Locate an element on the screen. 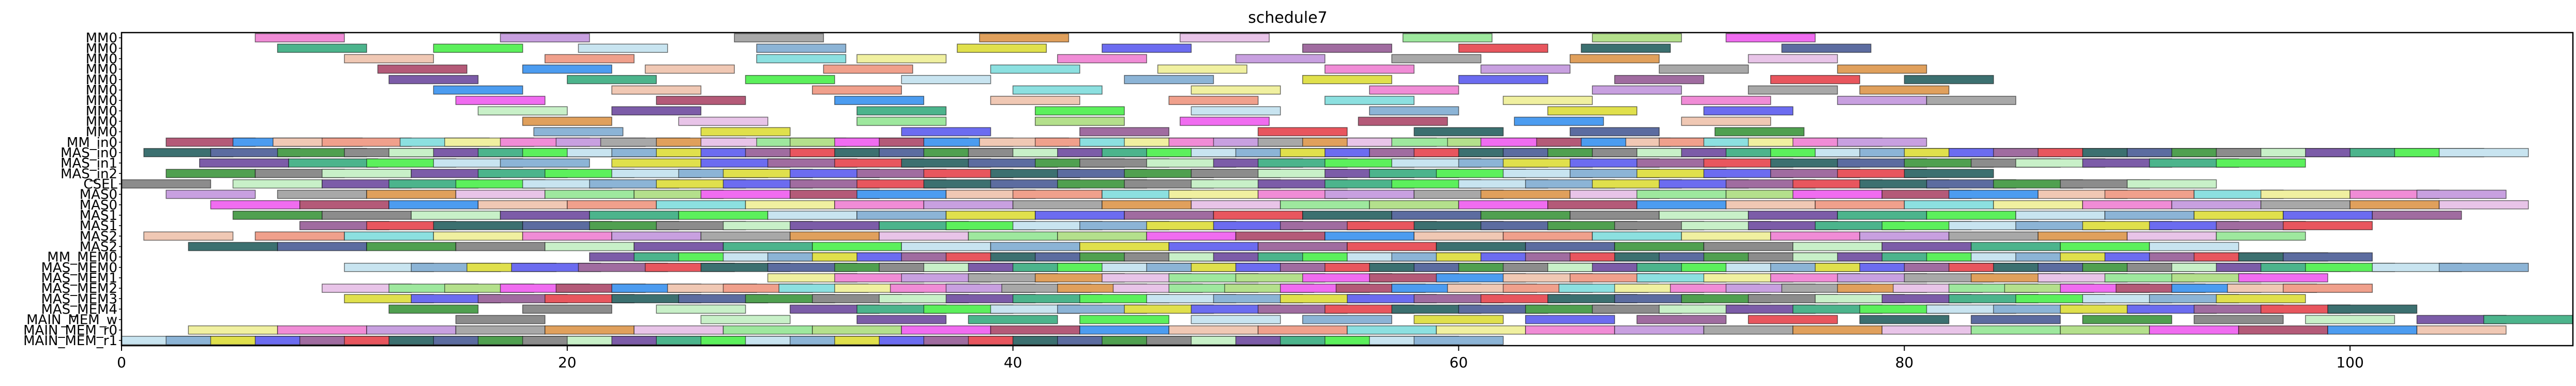  row-label: MAS_MEM0 is located at coordinates (79, 268).